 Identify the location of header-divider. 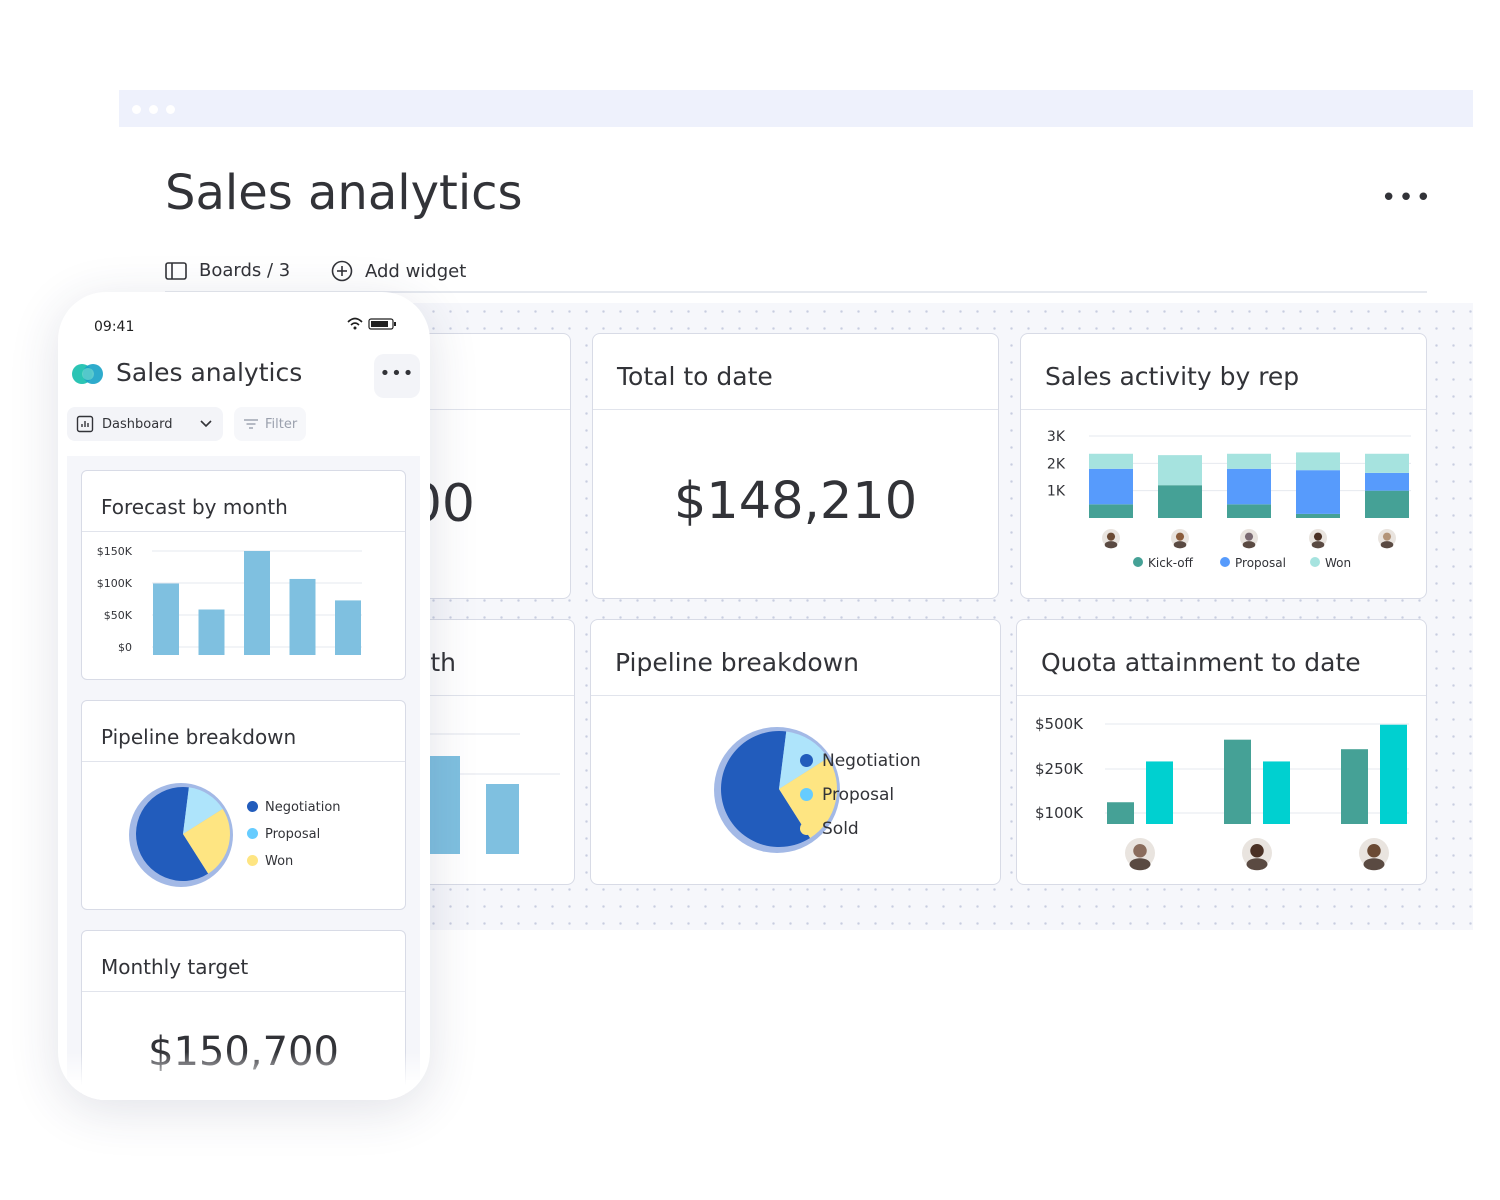
(796, 292).